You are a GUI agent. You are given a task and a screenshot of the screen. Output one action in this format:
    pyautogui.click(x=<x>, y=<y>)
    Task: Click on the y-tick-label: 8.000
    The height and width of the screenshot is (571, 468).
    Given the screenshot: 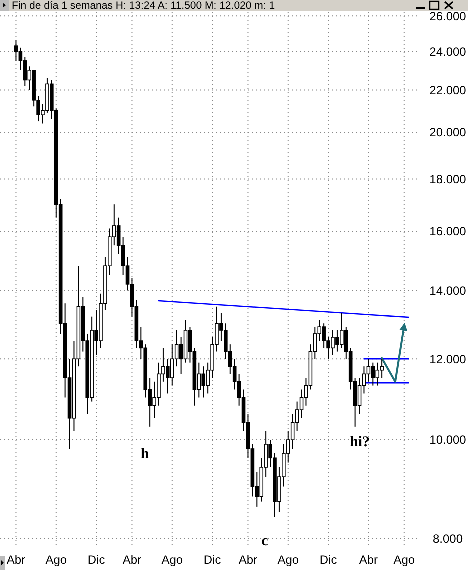 What is the action you would take?
    pyautogui.click(x=448, y=539)
    